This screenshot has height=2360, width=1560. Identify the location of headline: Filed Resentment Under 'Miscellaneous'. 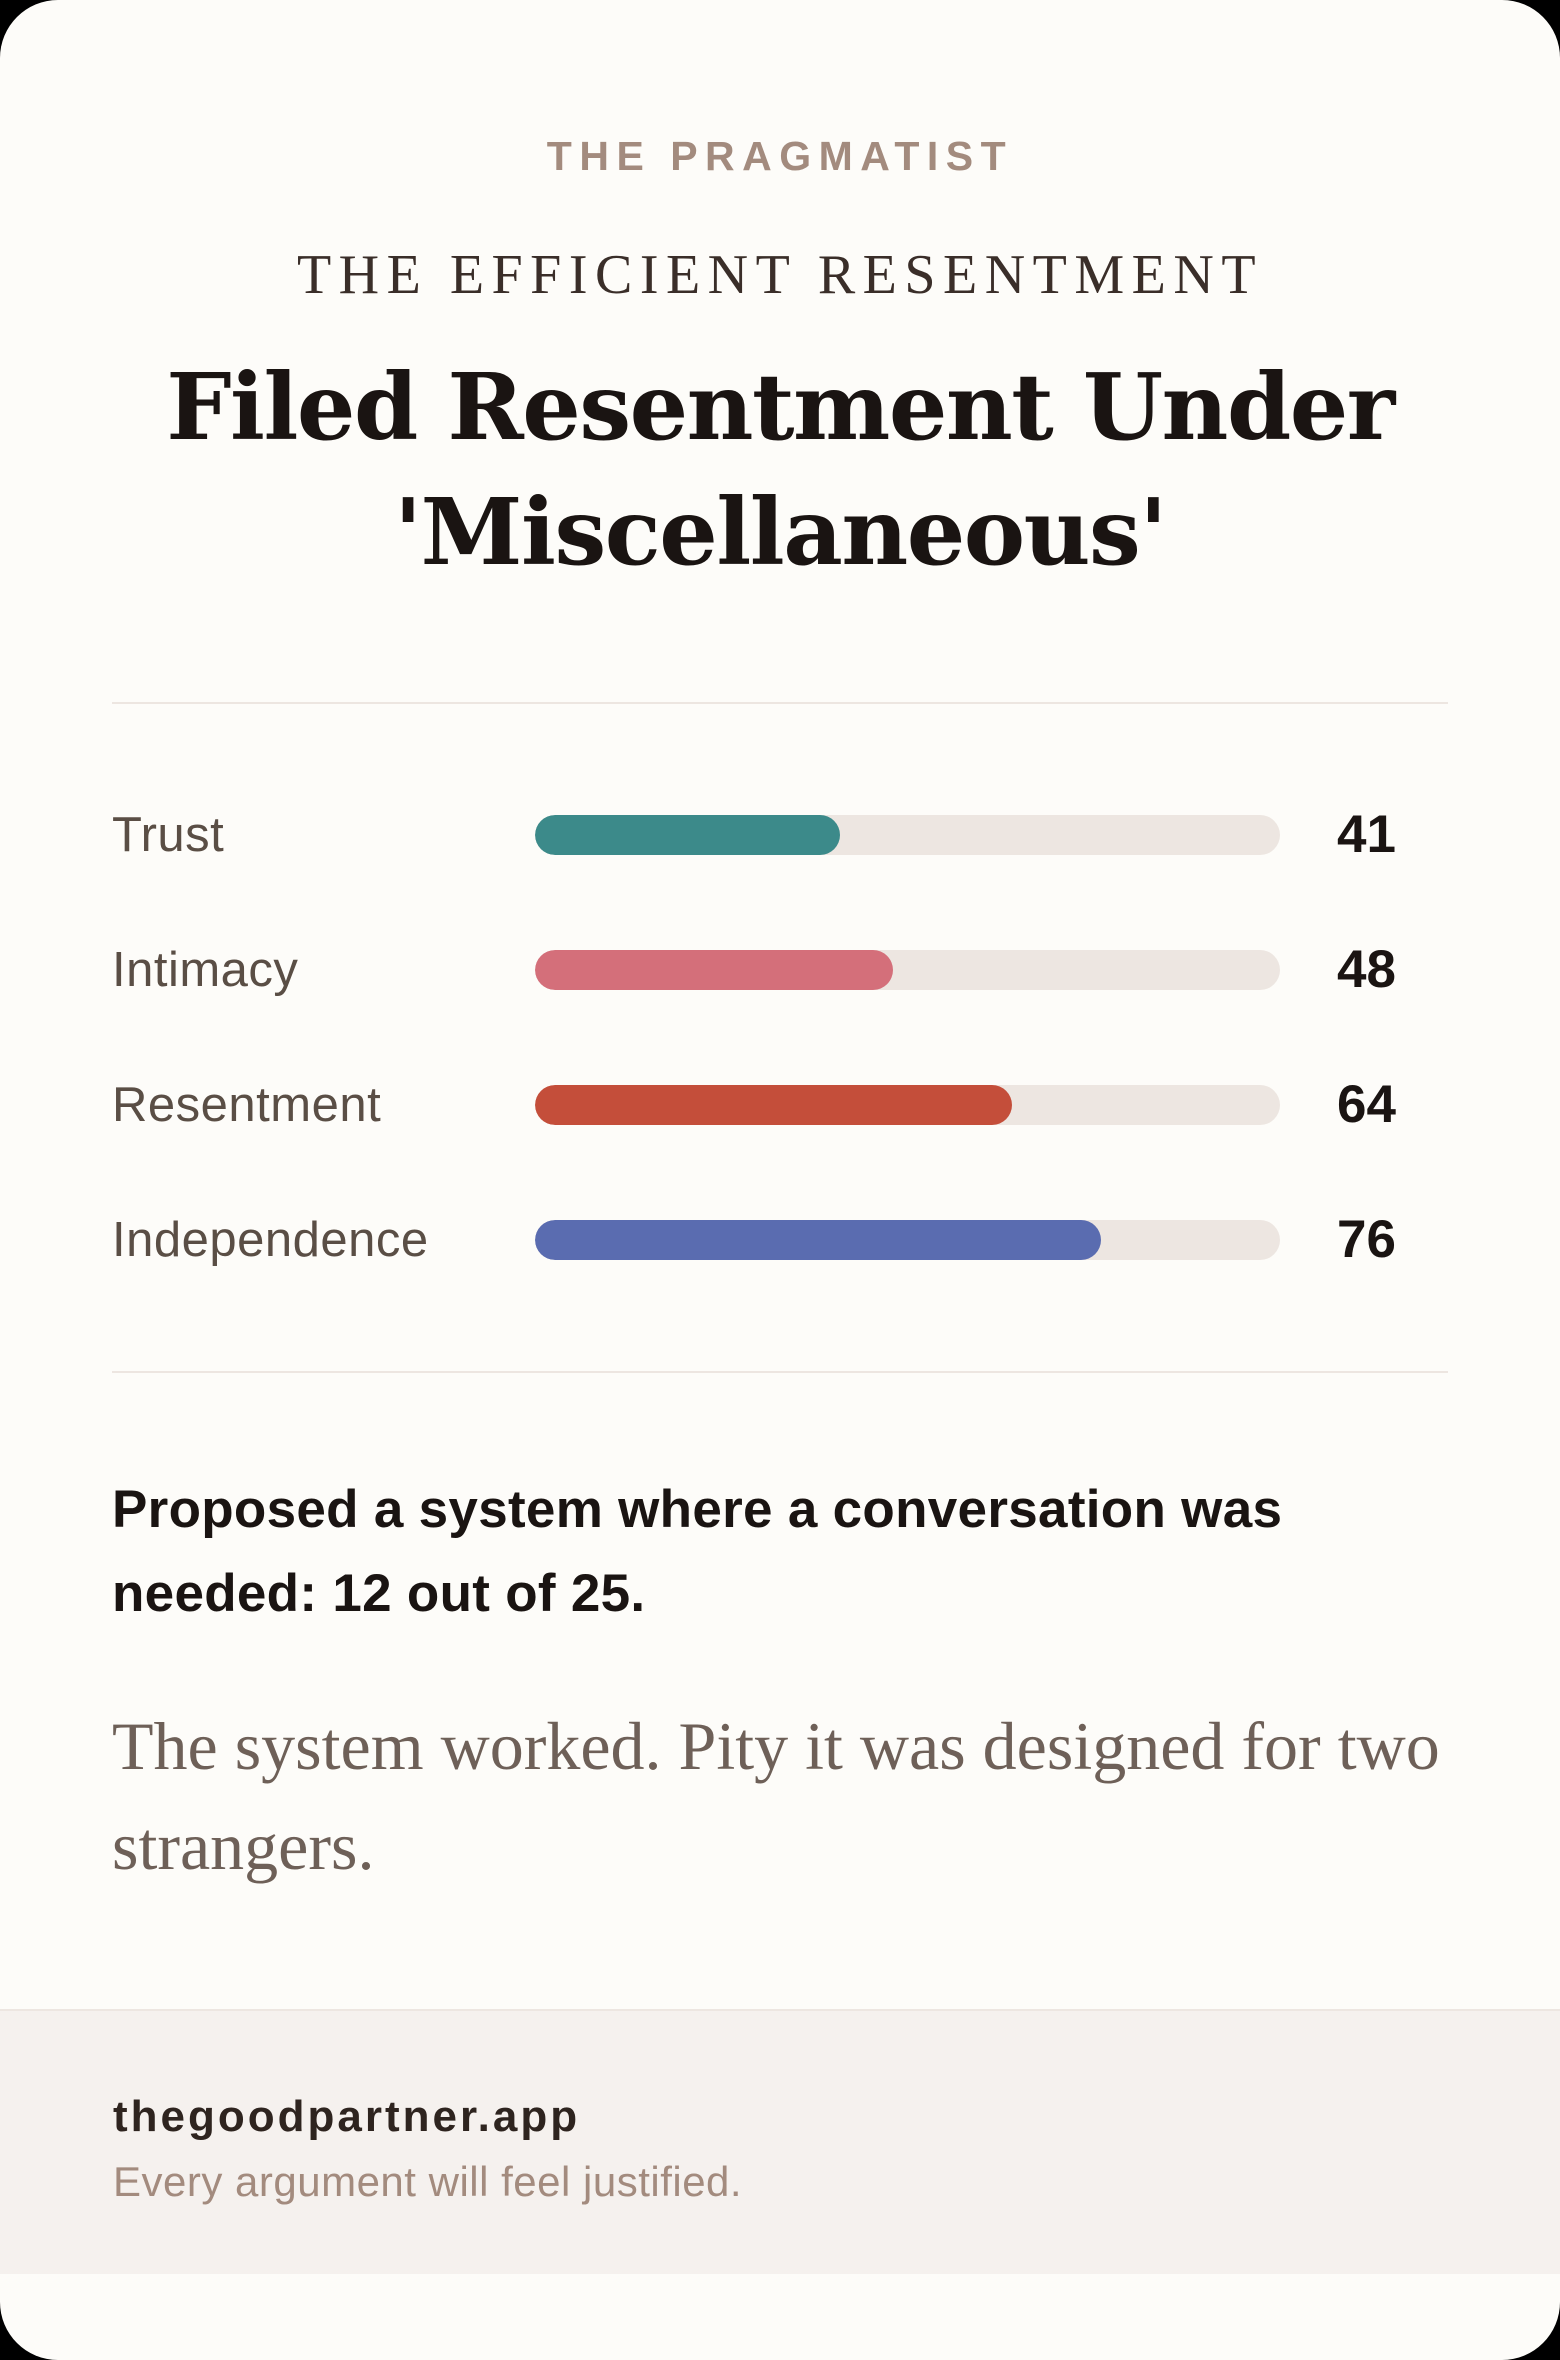
(780, 469).